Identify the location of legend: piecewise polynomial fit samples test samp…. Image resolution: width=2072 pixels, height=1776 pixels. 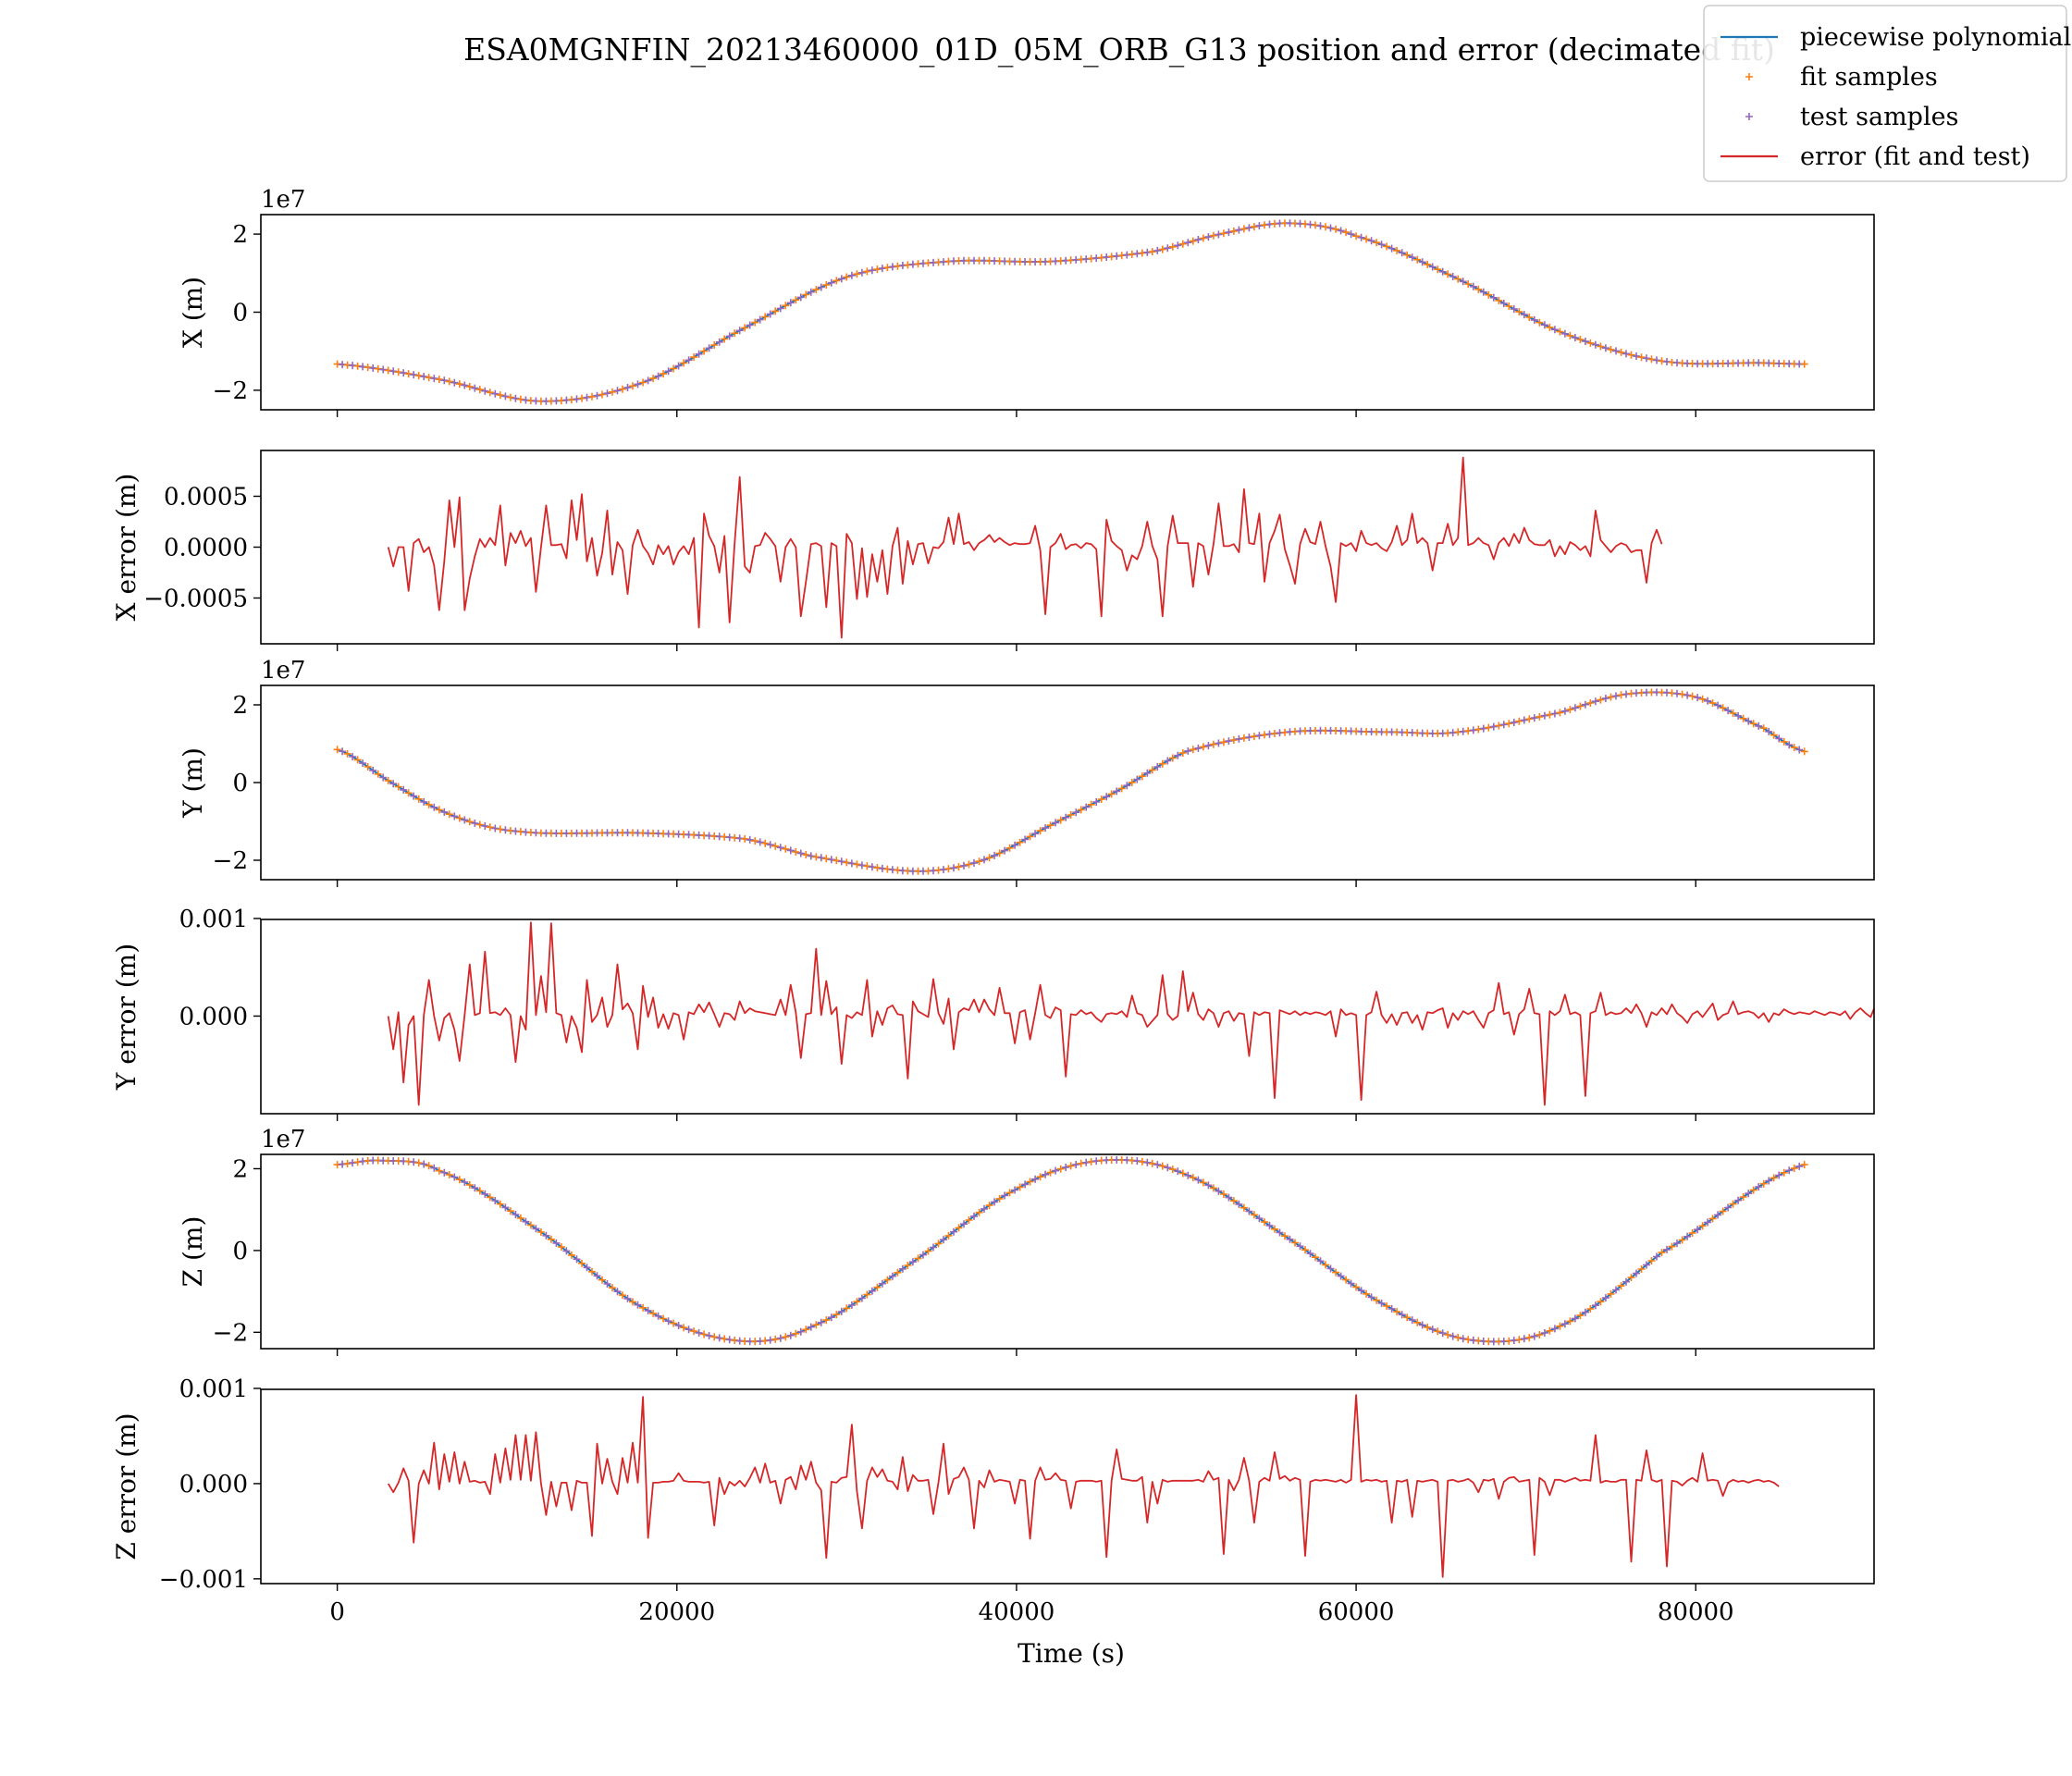
(1887, 93).